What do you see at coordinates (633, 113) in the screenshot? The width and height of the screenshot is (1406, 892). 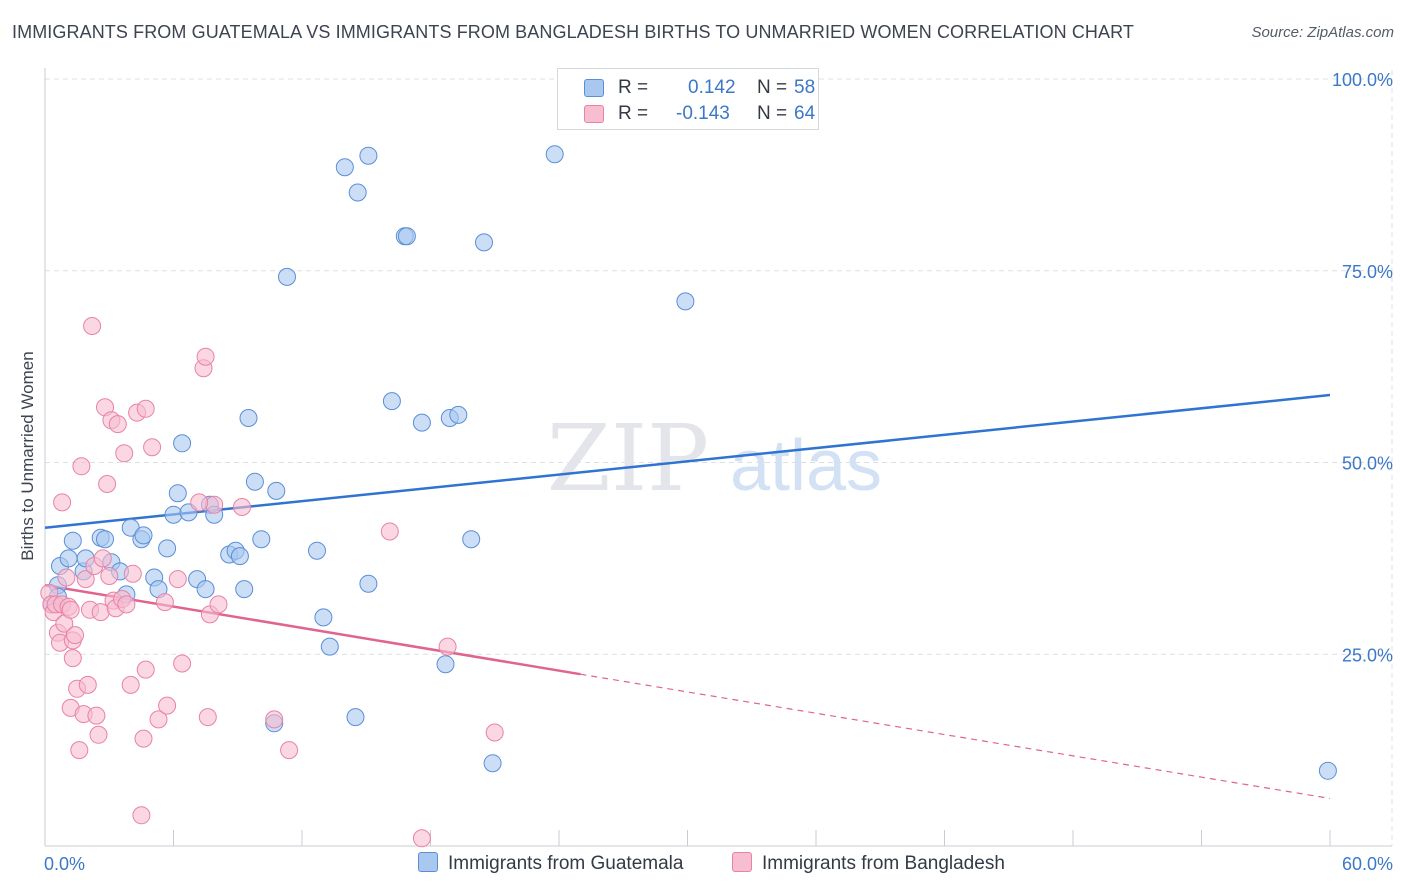 I see `legend-r-label: R =` at bounding box center [633, 113].